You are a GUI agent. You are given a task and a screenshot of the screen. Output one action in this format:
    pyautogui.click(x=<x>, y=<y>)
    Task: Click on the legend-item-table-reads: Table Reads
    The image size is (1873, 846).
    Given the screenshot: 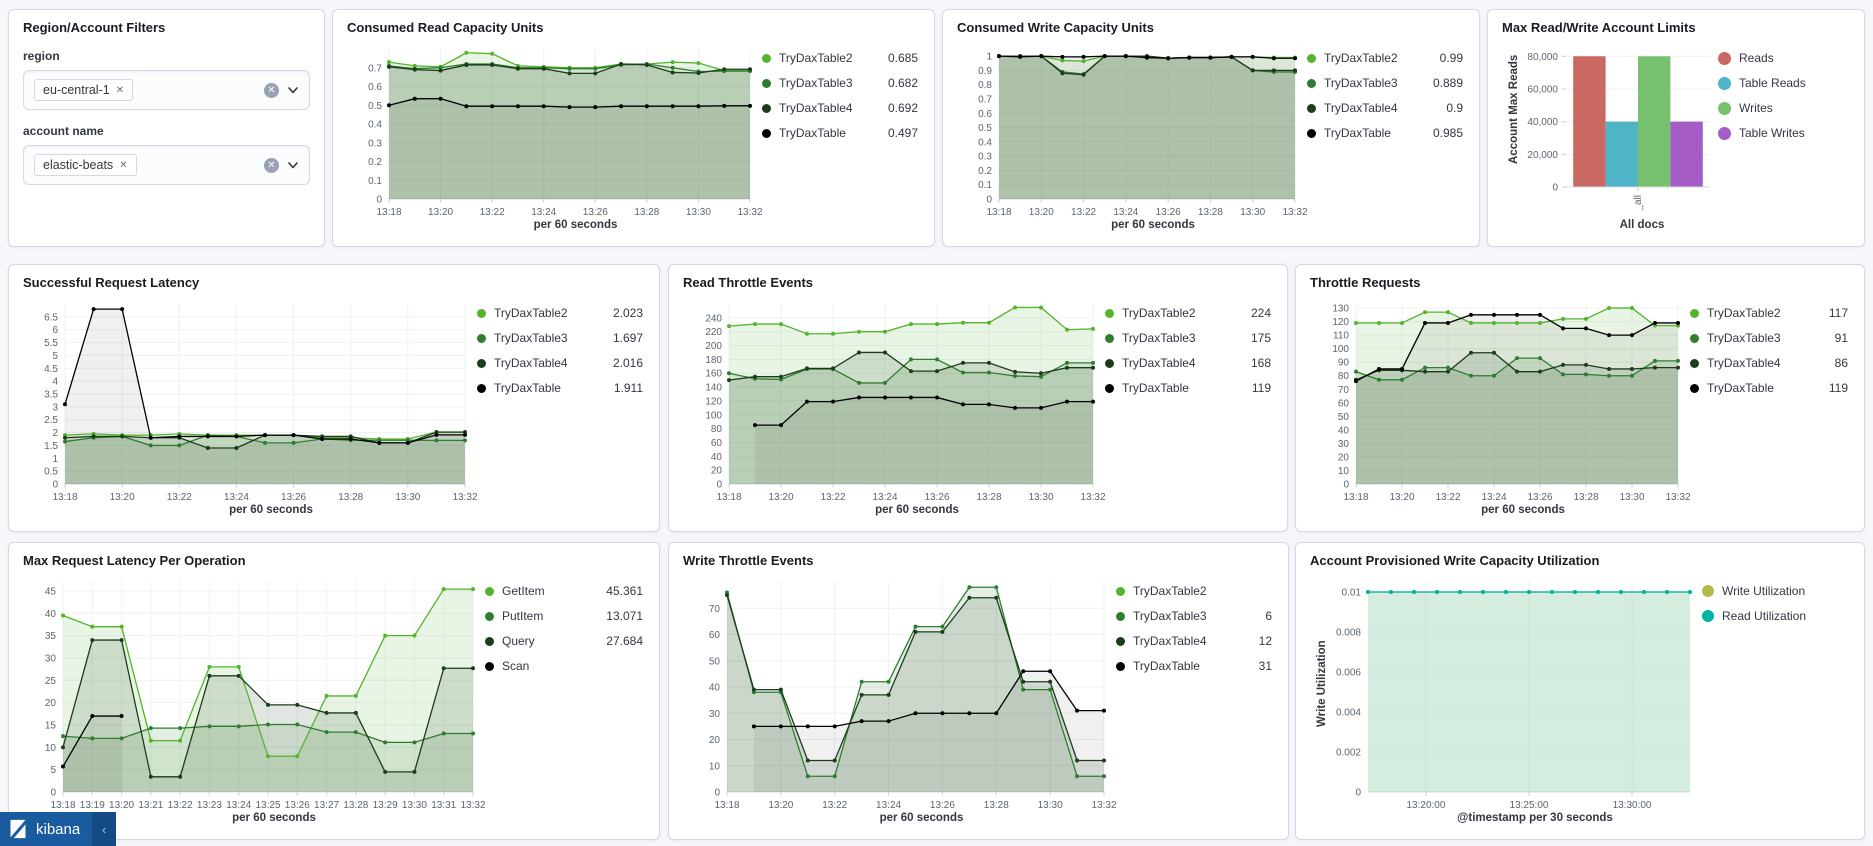 What is the action you would take?
    pyautogui.click(x=1784, y=83)
    